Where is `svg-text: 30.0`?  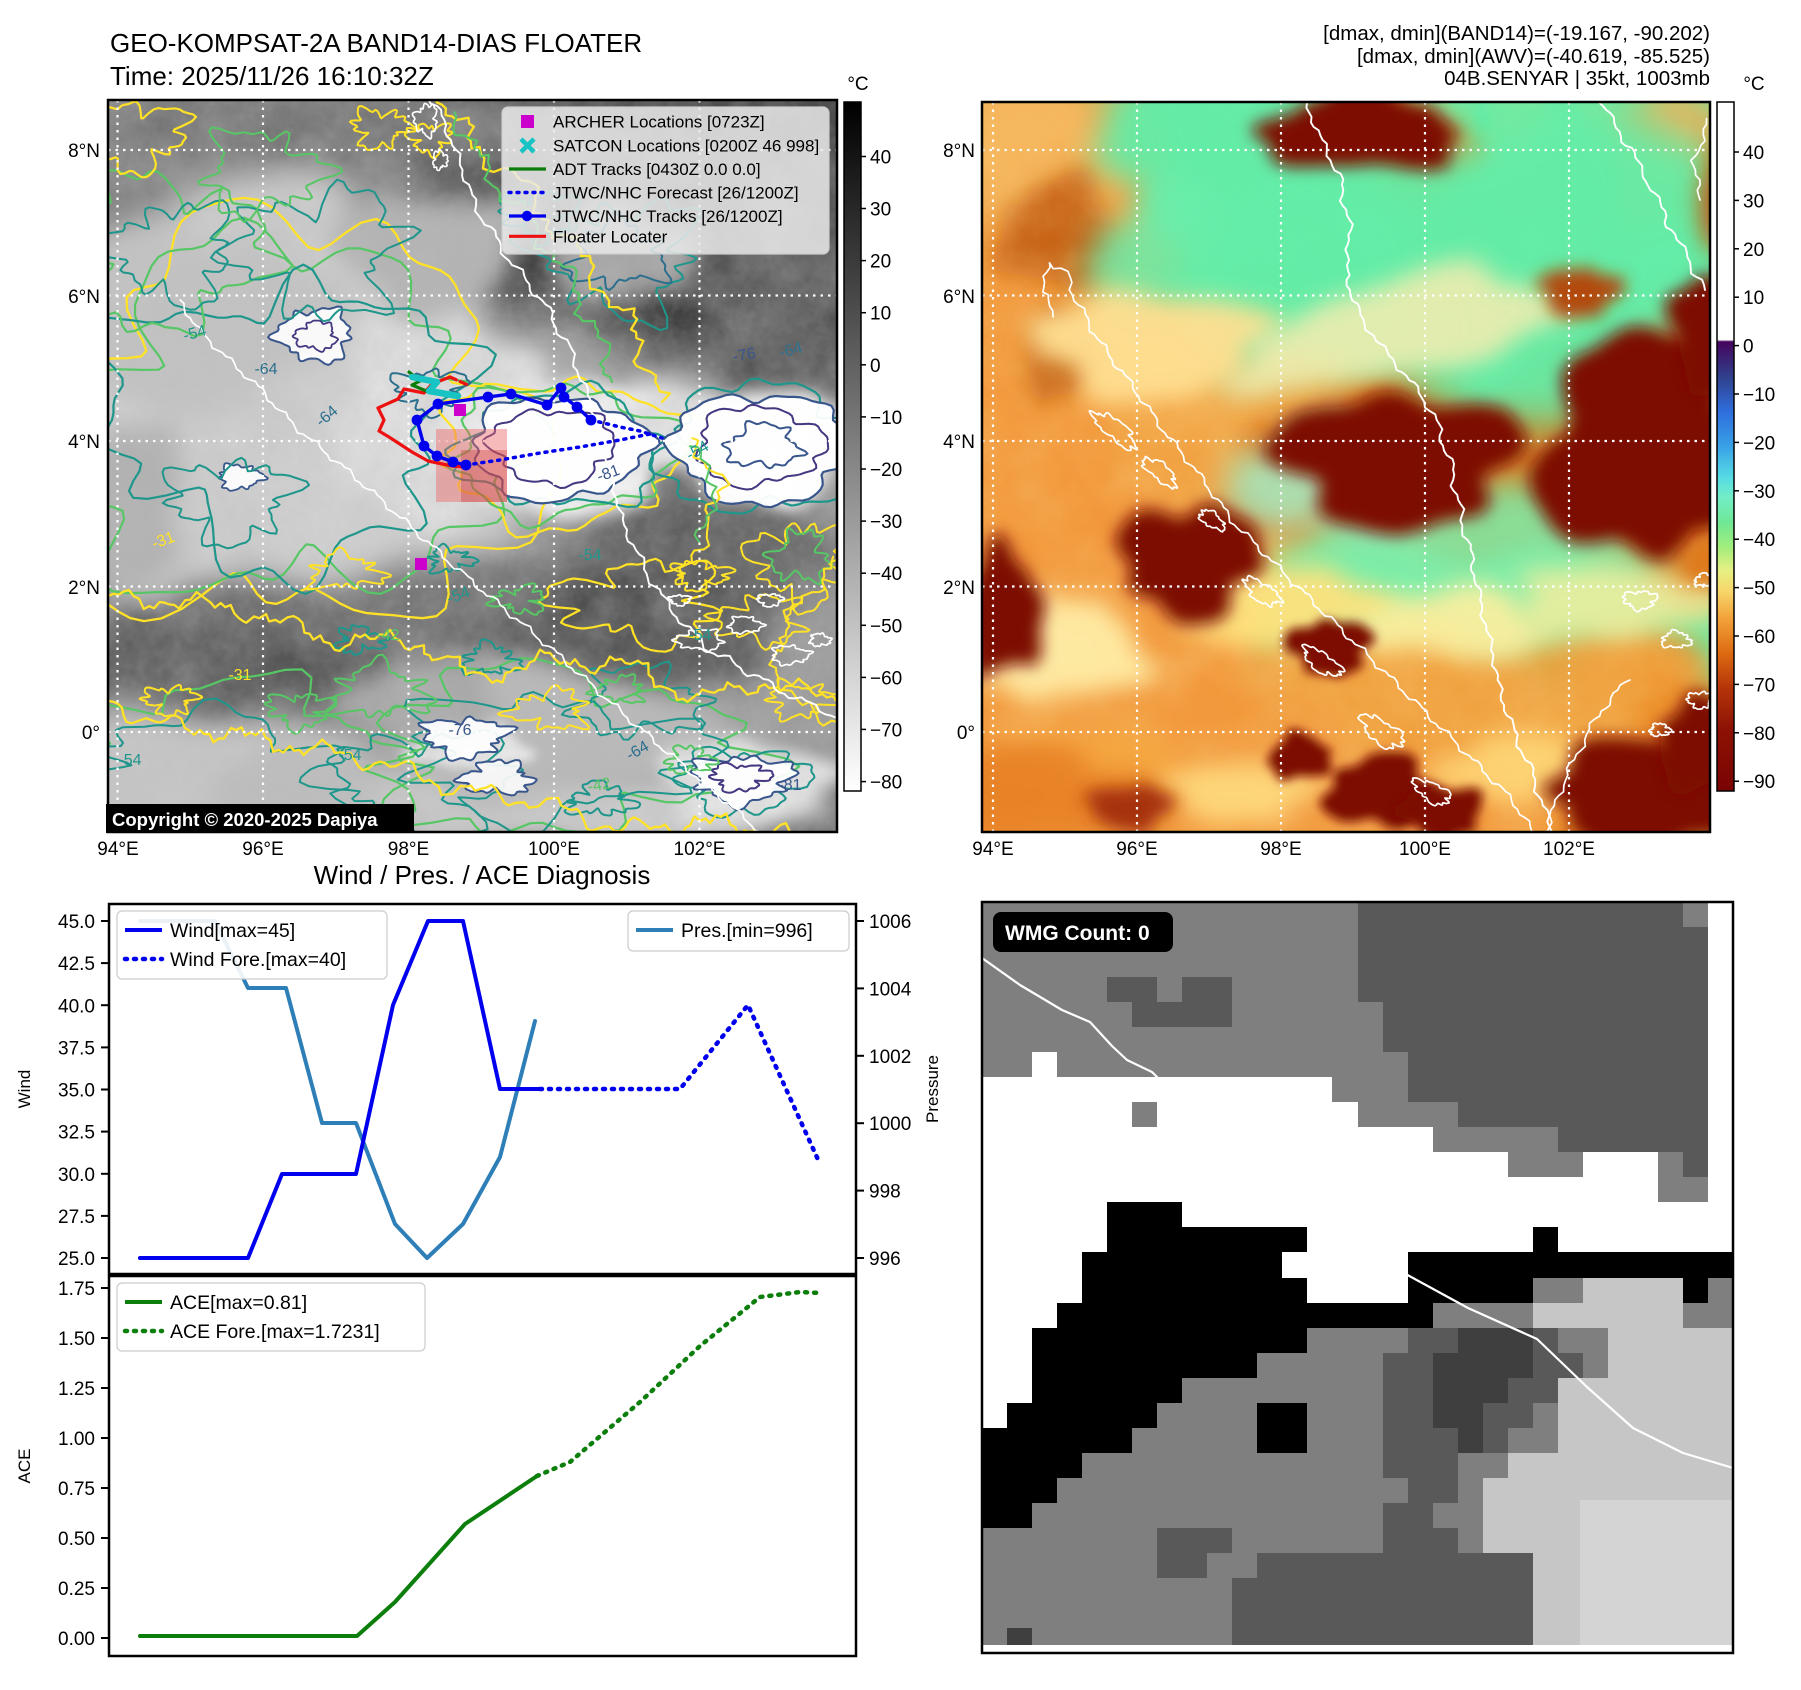
svg-text: 30.0 is located at coordinates (76, 1175).